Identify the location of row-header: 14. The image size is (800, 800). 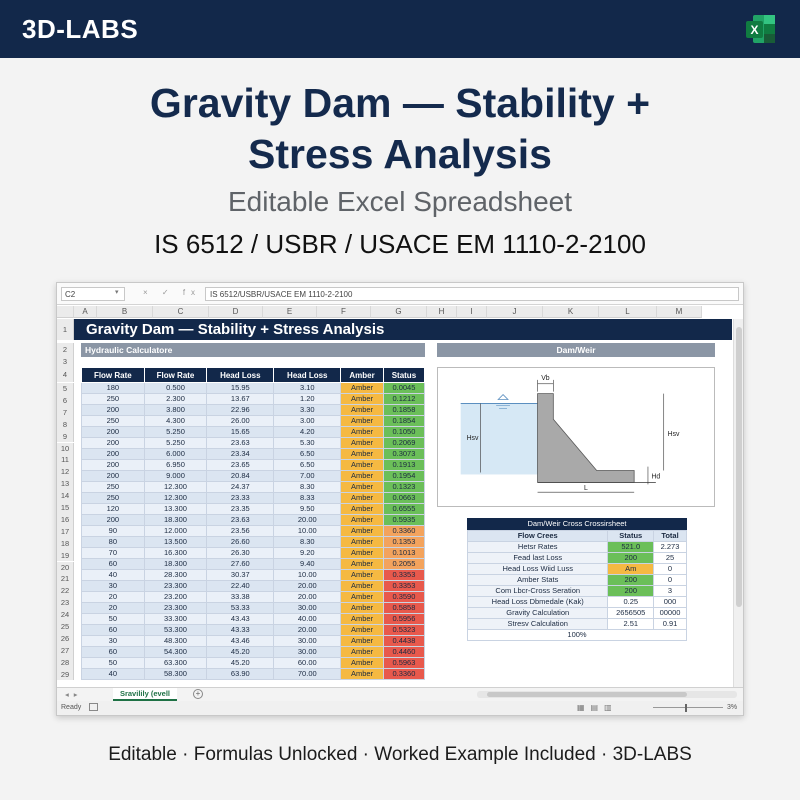
(65, 496).